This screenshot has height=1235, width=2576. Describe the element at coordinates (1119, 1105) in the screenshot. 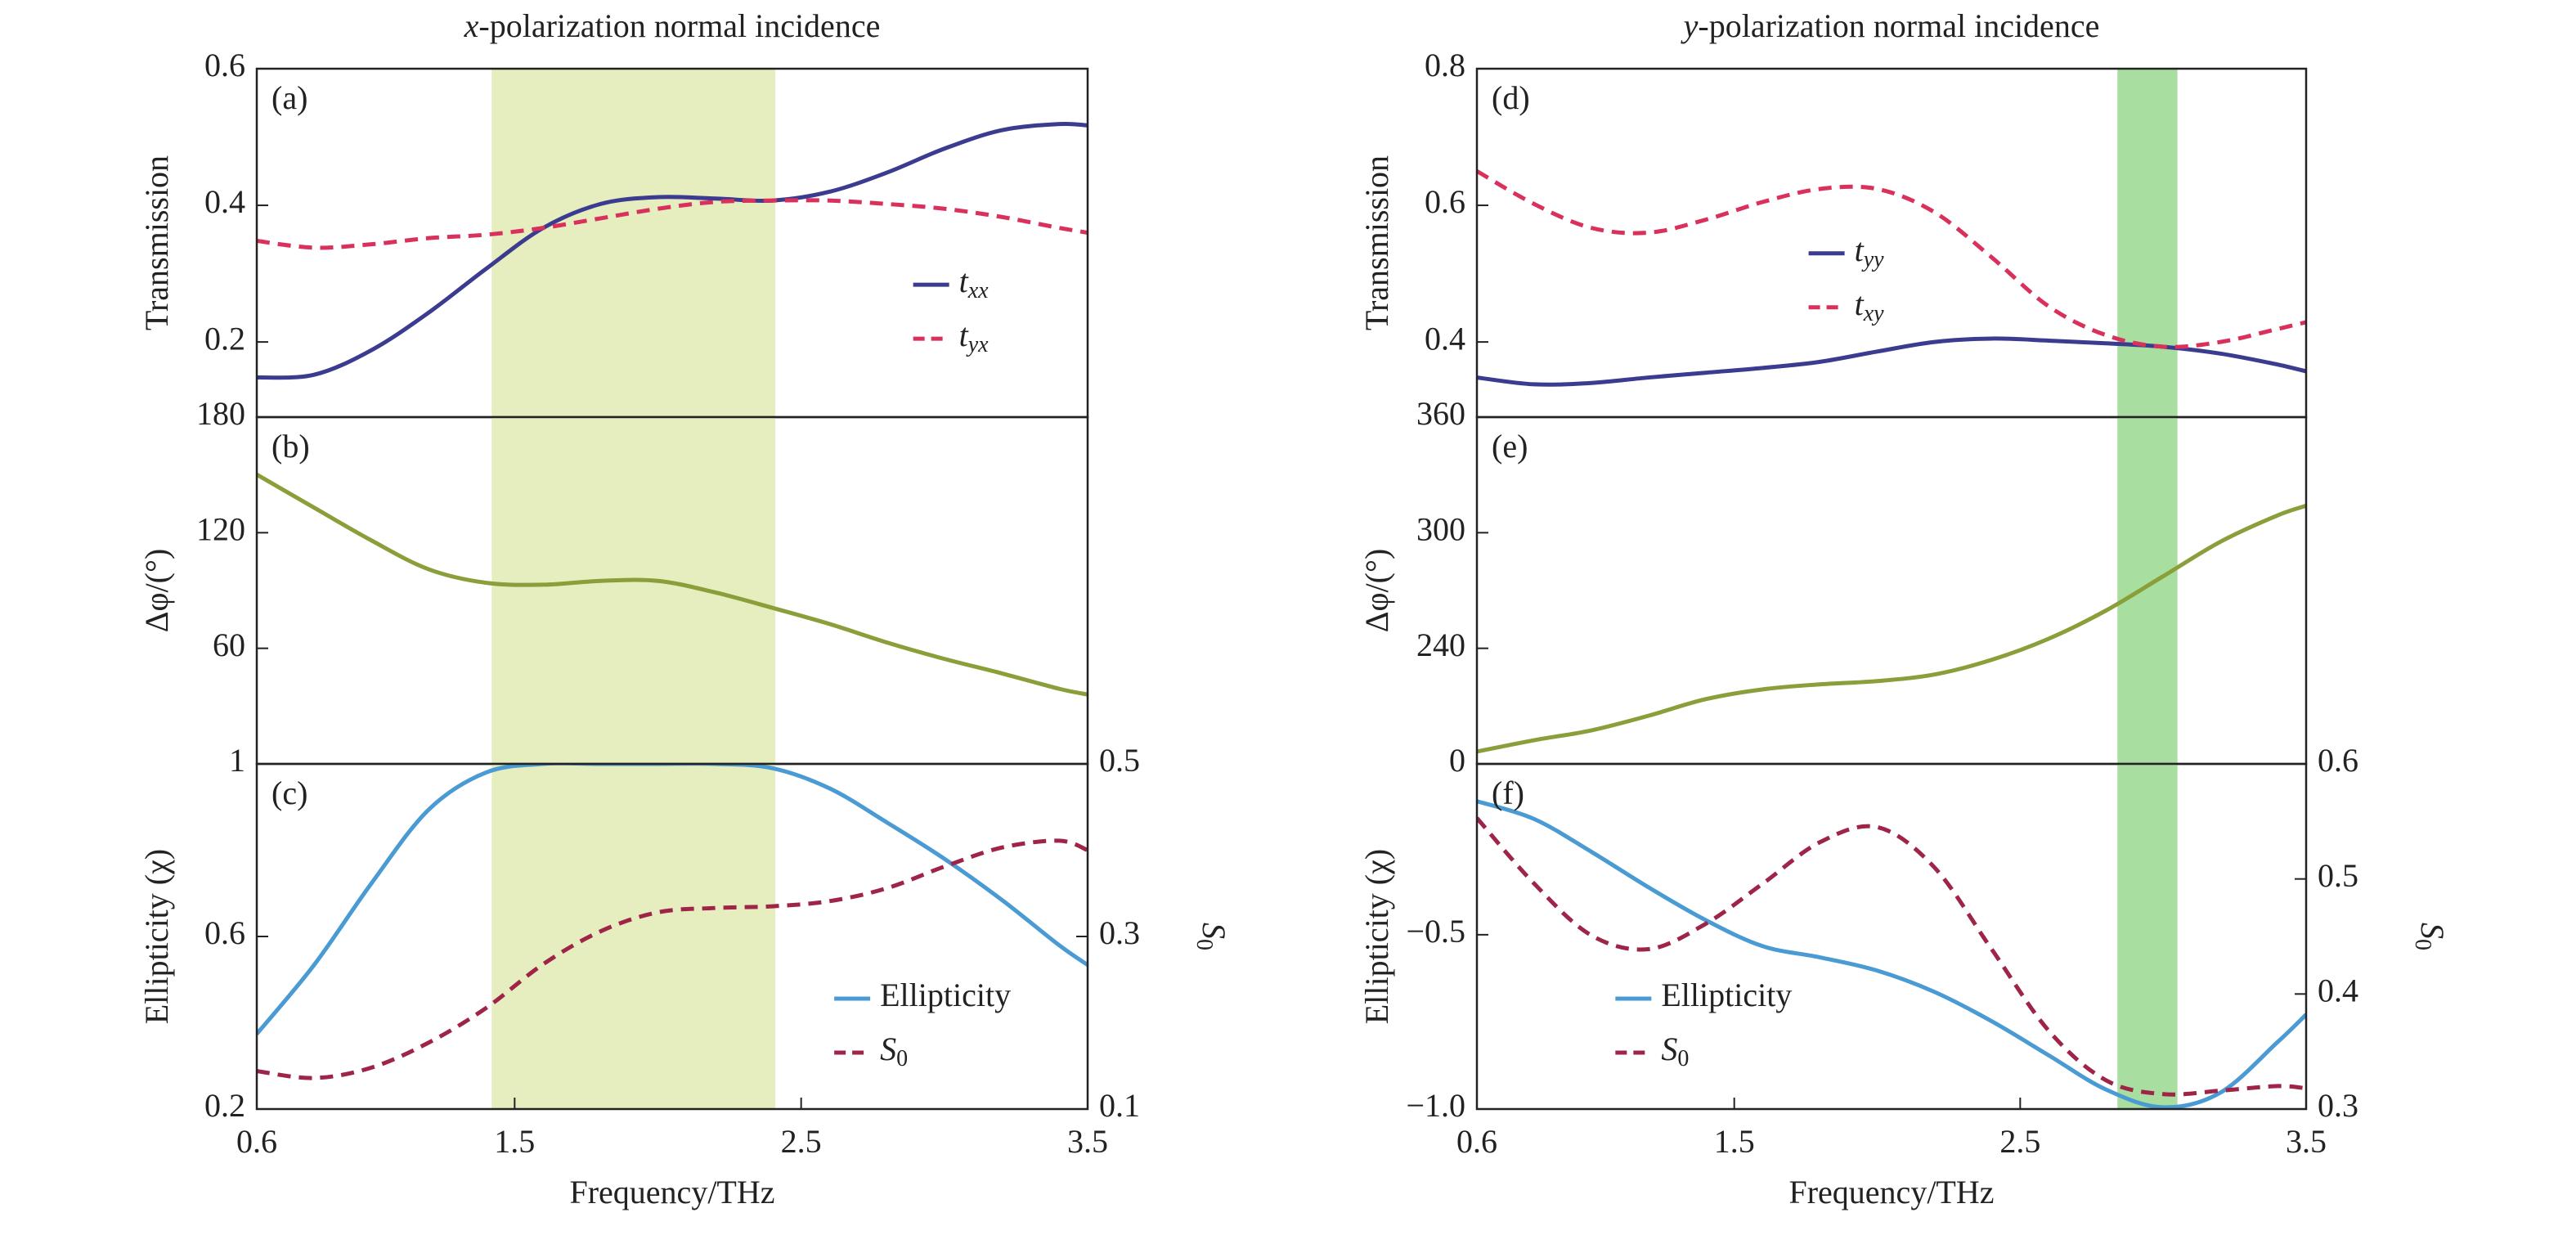

I see `y2-tick-label: 0.1` at that location.